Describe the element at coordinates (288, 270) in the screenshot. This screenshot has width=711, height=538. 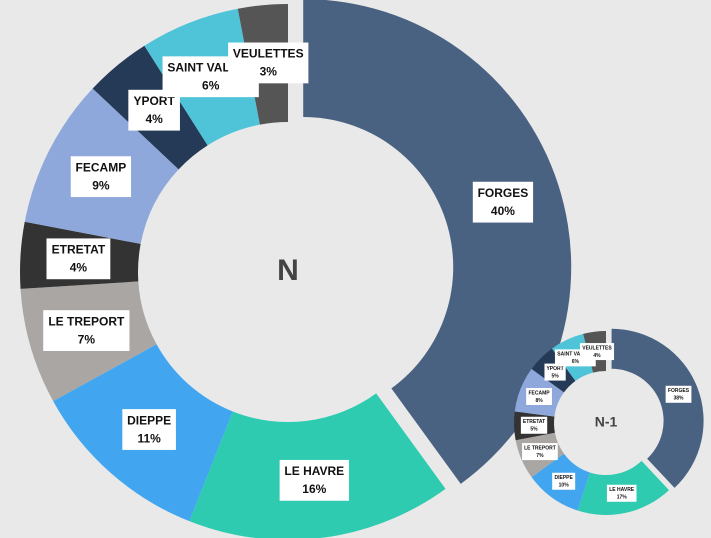
I see `center-label: N` at that location.